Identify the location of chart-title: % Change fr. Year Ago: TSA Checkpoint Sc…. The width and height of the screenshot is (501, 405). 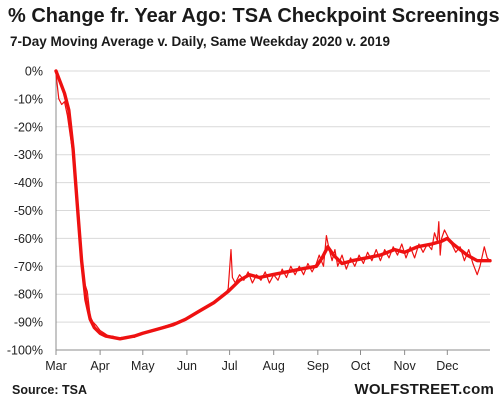
(254, 16).